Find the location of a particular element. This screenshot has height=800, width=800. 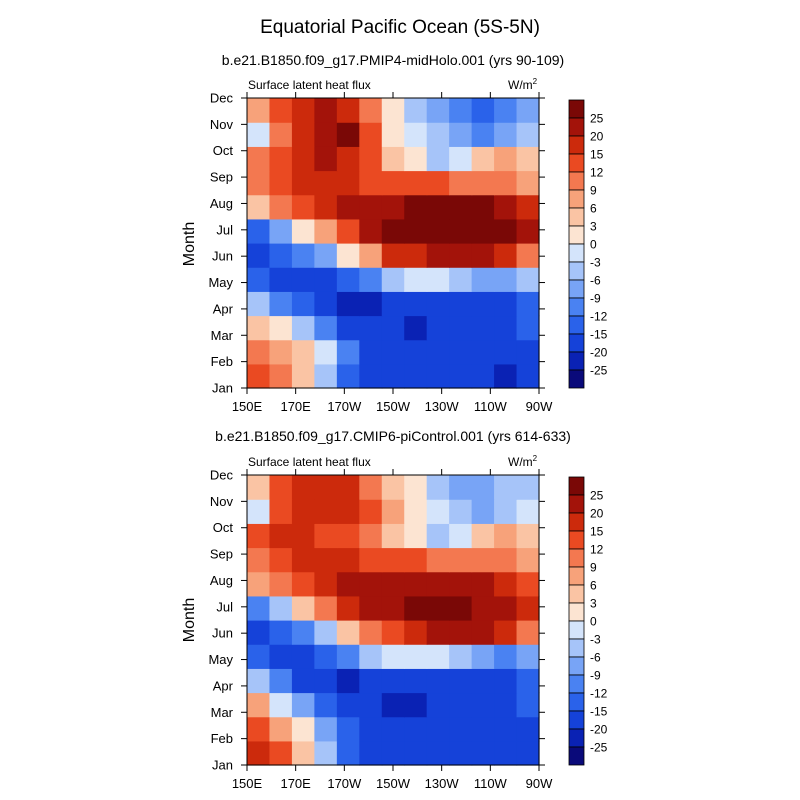

panel-2-colorbar-label: -9 is located at coordinates (595, 676).